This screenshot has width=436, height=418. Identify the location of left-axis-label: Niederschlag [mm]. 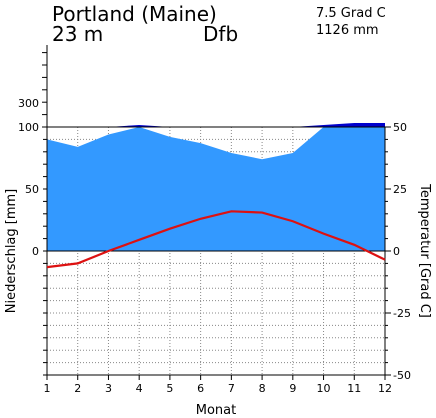
(11, 251).